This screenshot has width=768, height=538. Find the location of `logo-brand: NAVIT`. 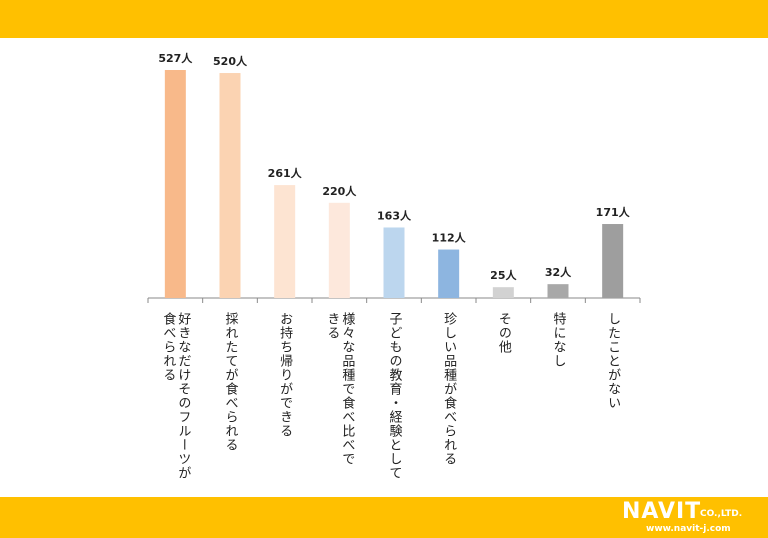

logo-brand: NAVIT is located at coordinates (662, 511).